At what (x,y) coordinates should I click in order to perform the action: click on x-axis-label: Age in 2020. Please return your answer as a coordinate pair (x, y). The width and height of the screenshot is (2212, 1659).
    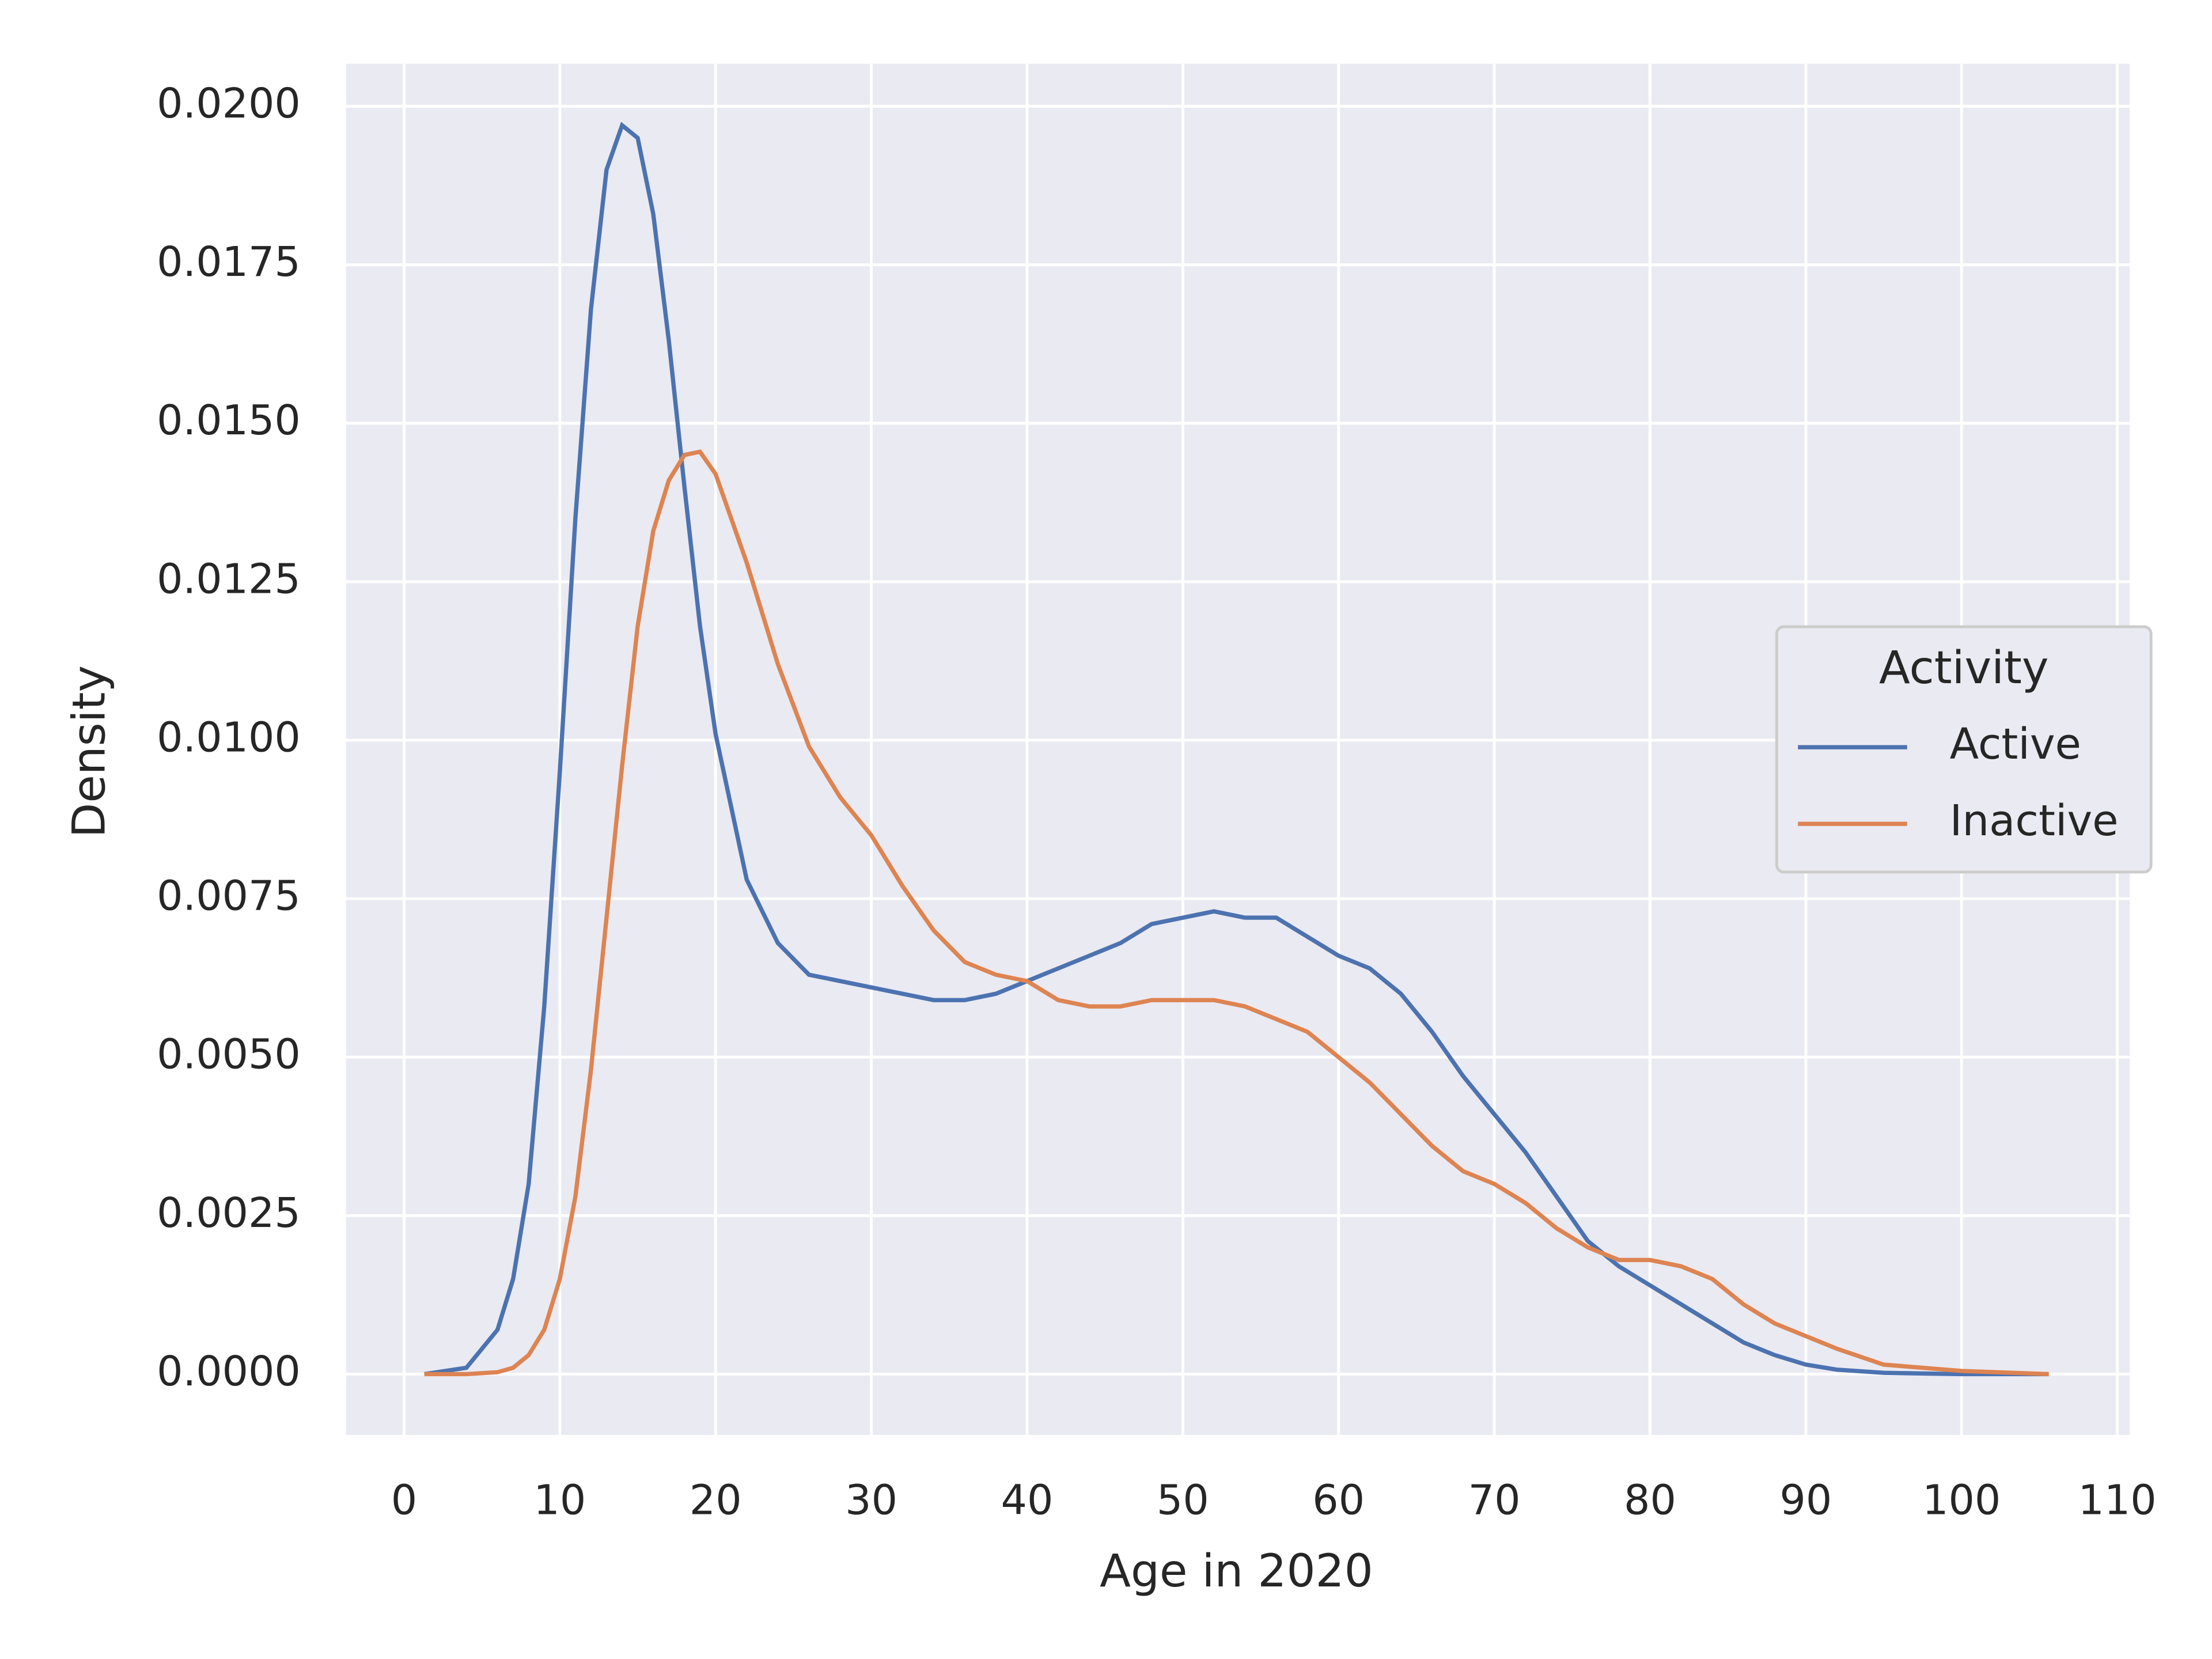
    Looking at the image, I should click on (1236, 1570).